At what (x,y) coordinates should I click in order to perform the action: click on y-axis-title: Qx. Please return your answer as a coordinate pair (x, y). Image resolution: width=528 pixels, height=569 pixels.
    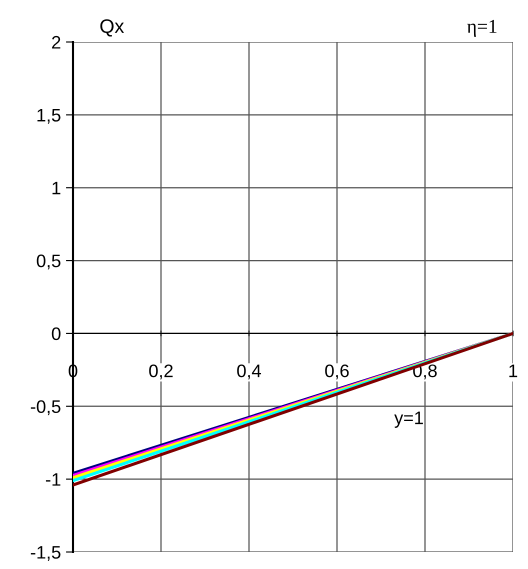
    Looking at the image, I should click on (112, 28).